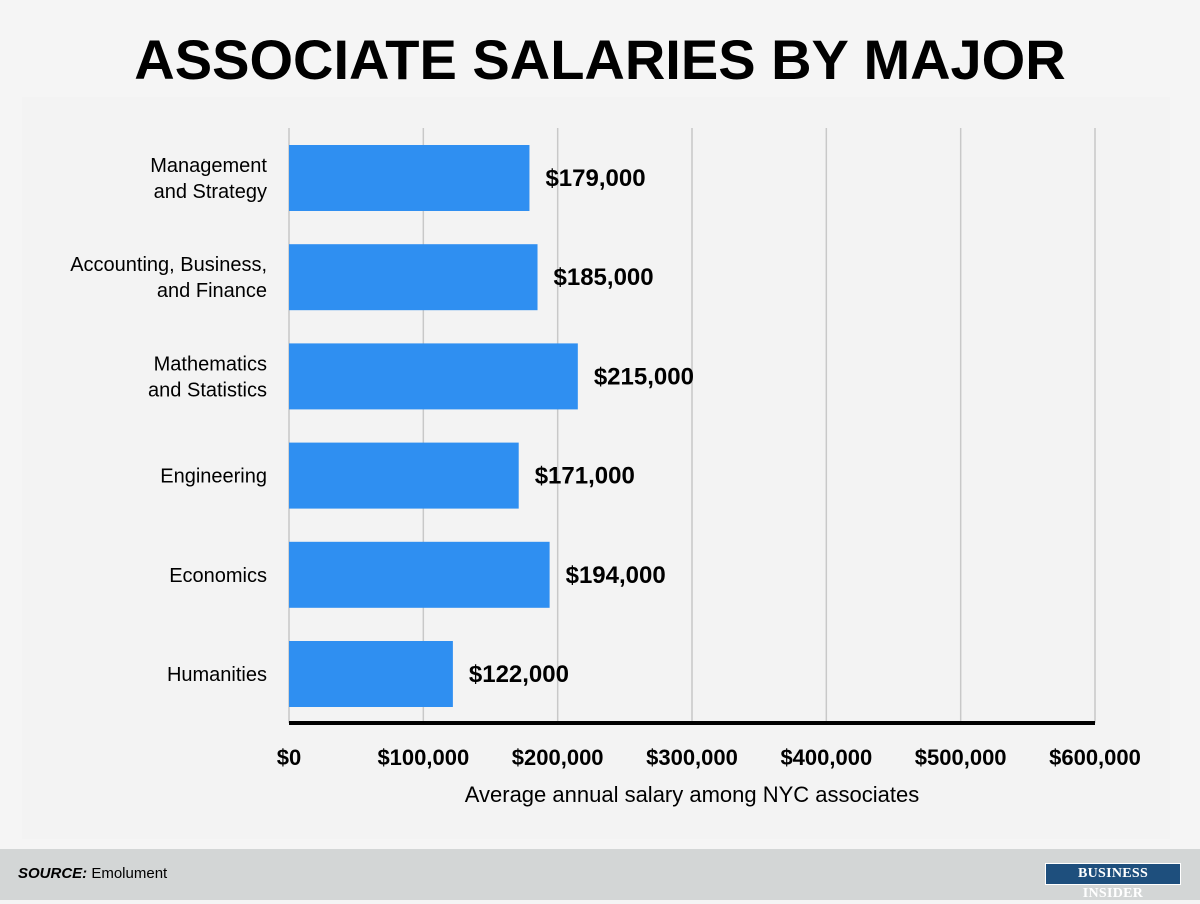  What do you see at coordinates (604, 277) in the screenshot?
I see `data-label: $185,000` at bounding box center [604, 277].